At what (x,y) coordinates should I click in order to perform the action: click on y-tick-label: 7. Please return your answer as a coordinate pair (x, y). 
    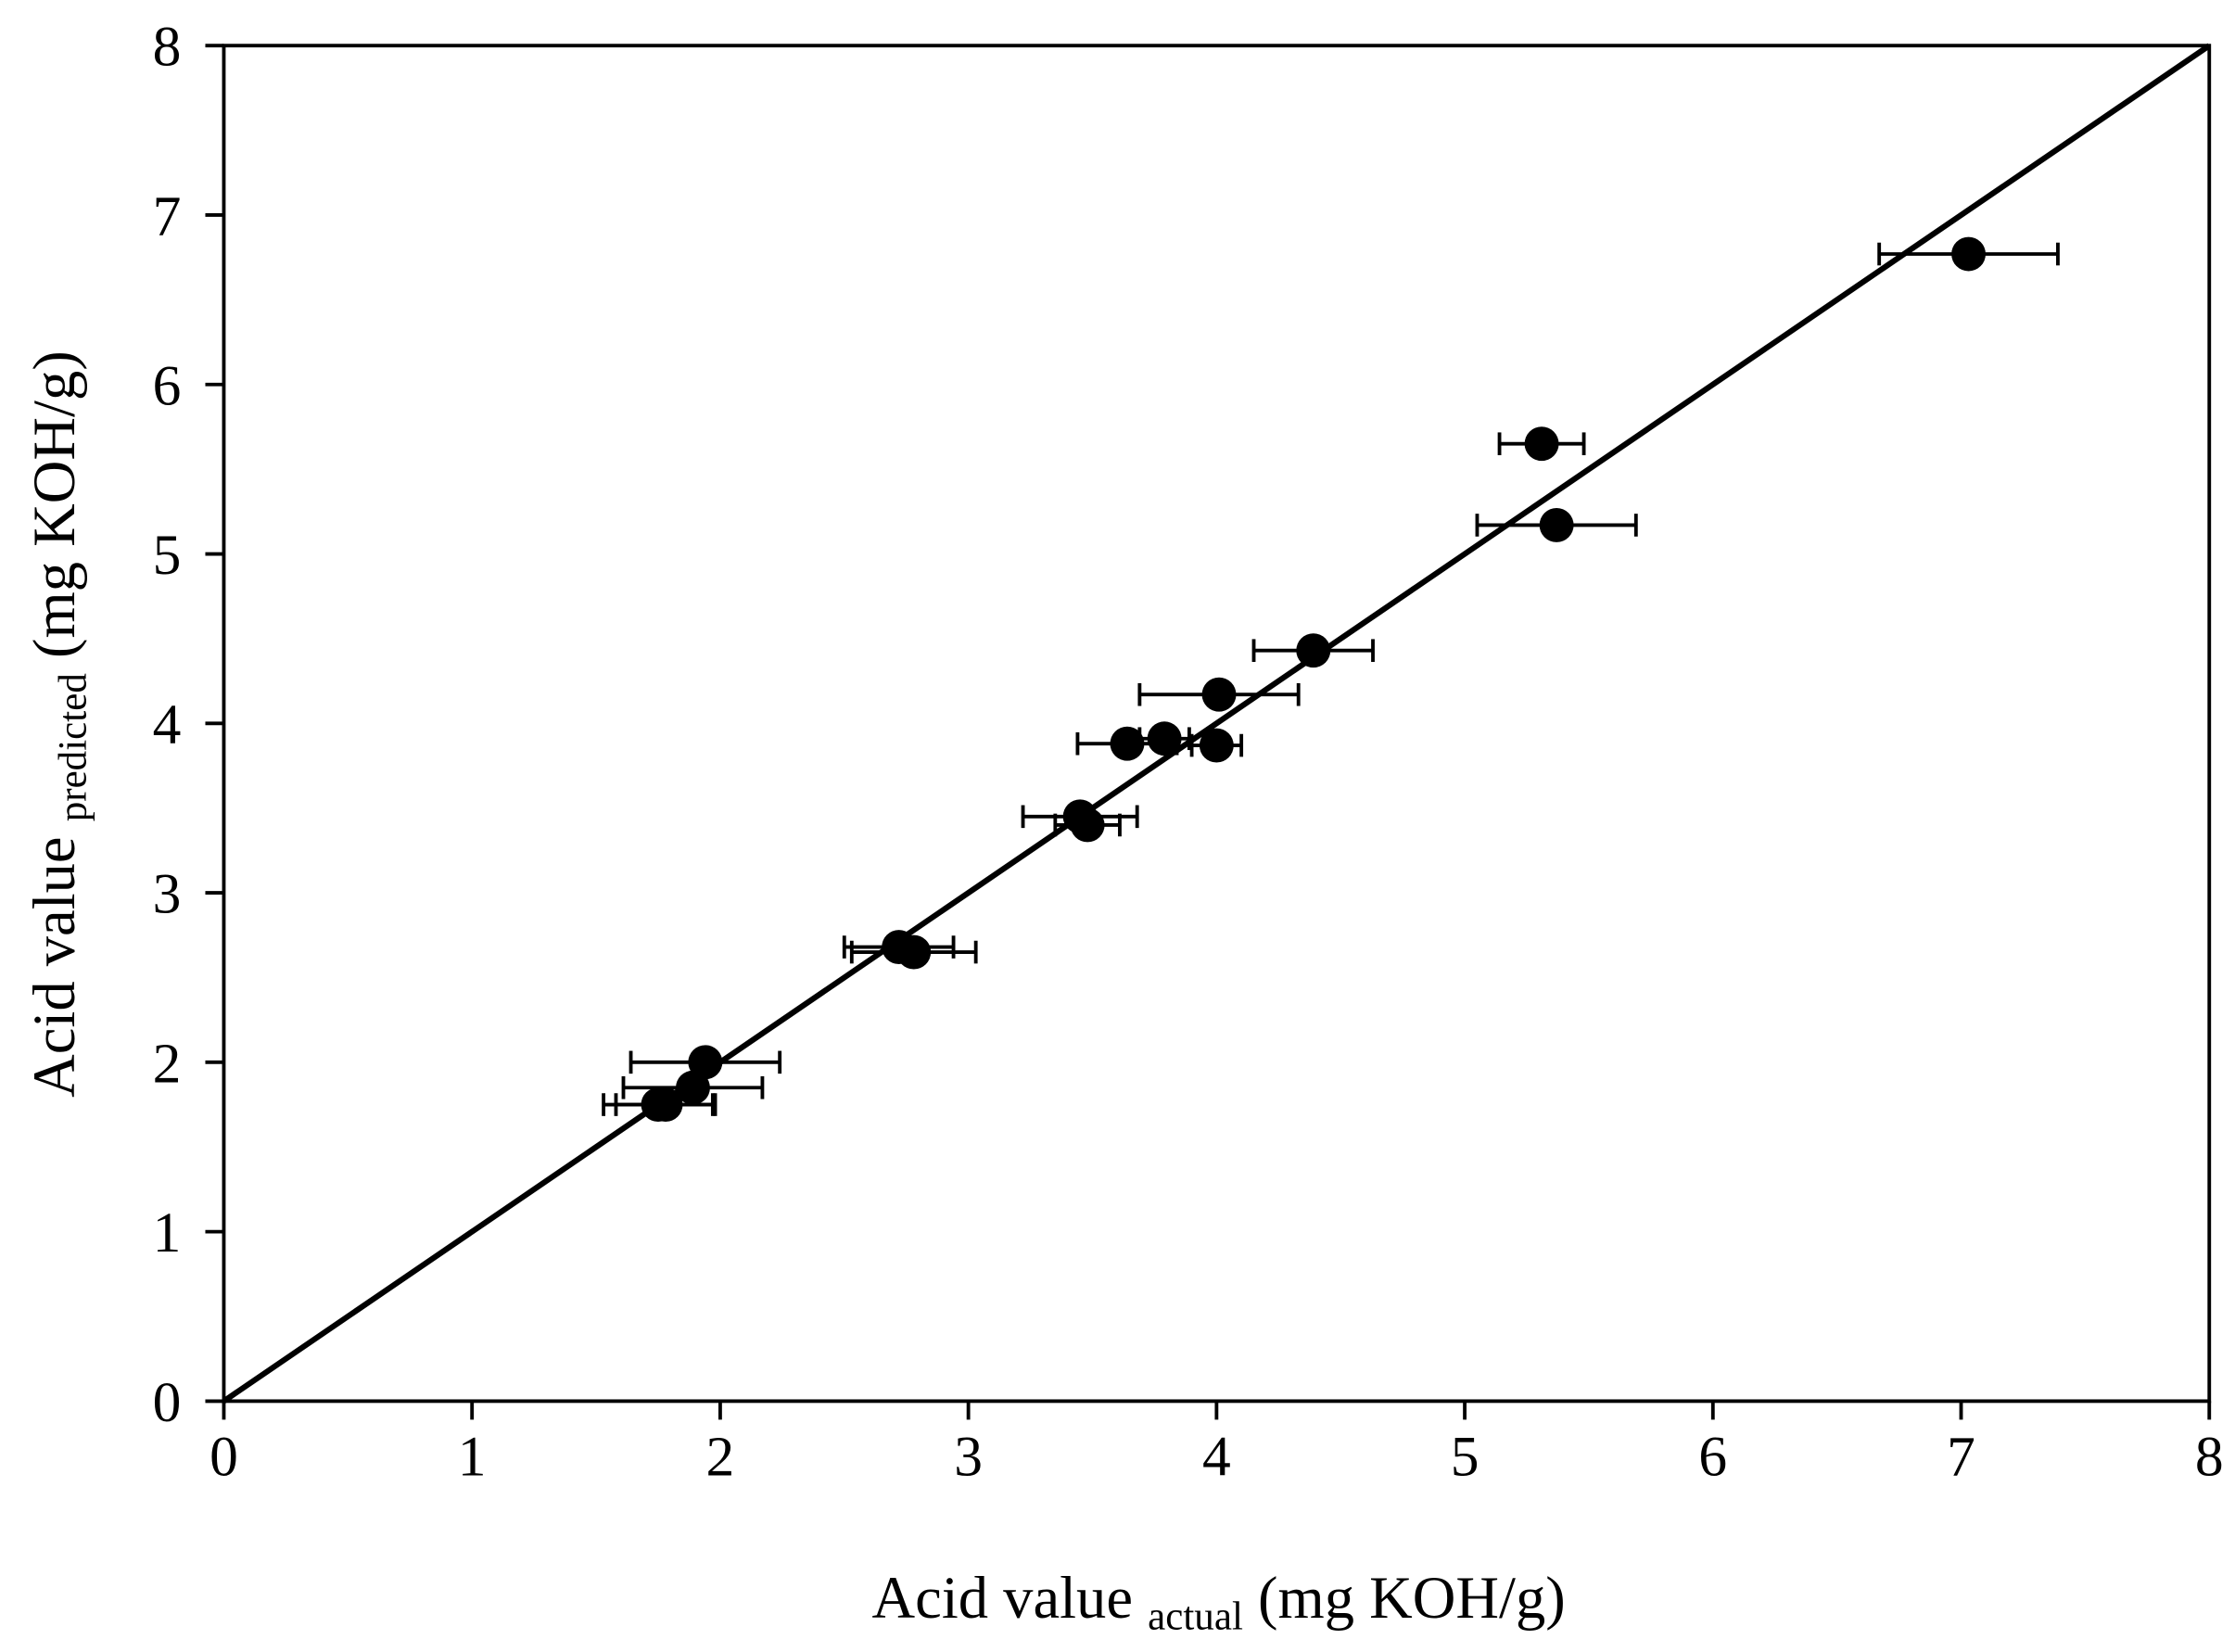
    Looking at the image, I should click on (167, 216).